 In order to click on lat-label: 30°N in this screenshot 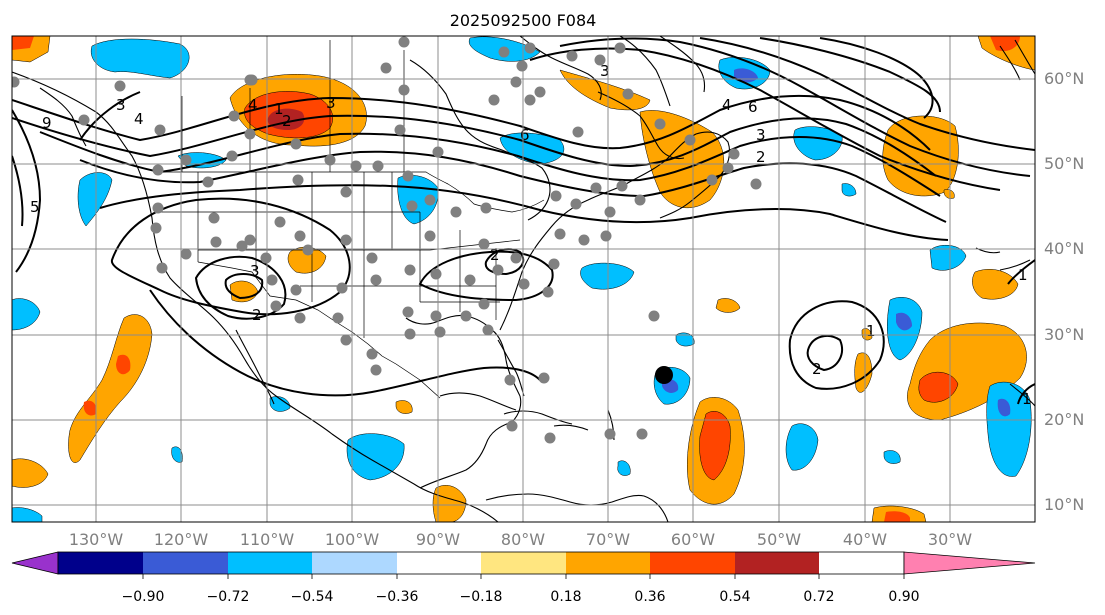, I will do `click(1064, 334)`.